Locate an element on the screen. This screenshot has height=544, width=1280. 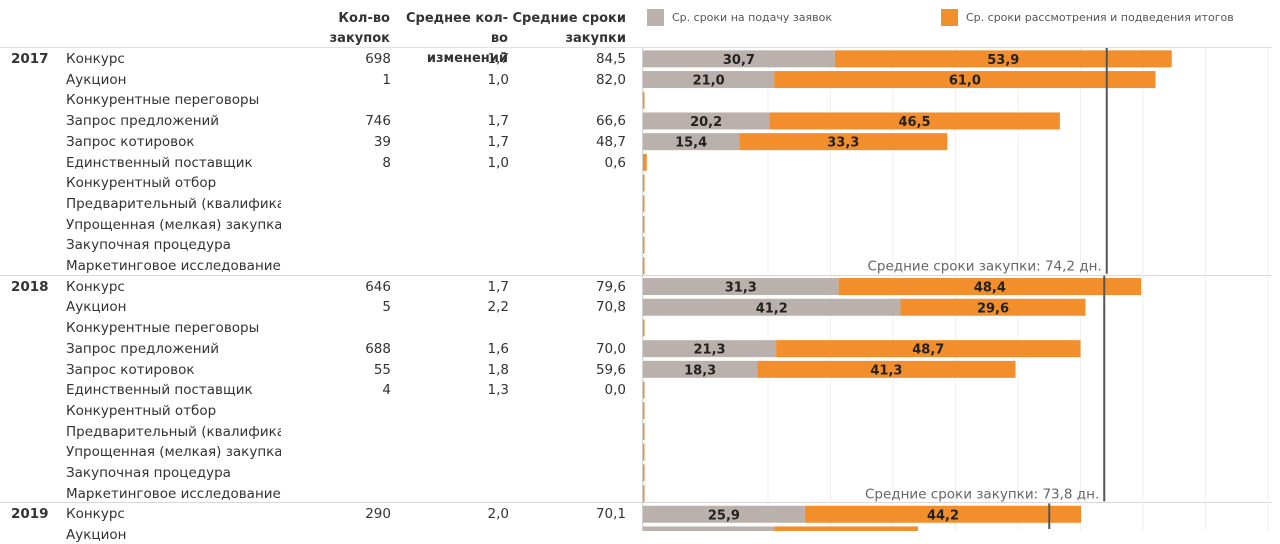
bar-label-submission: 15,4 is located at coordinates (691, 143).